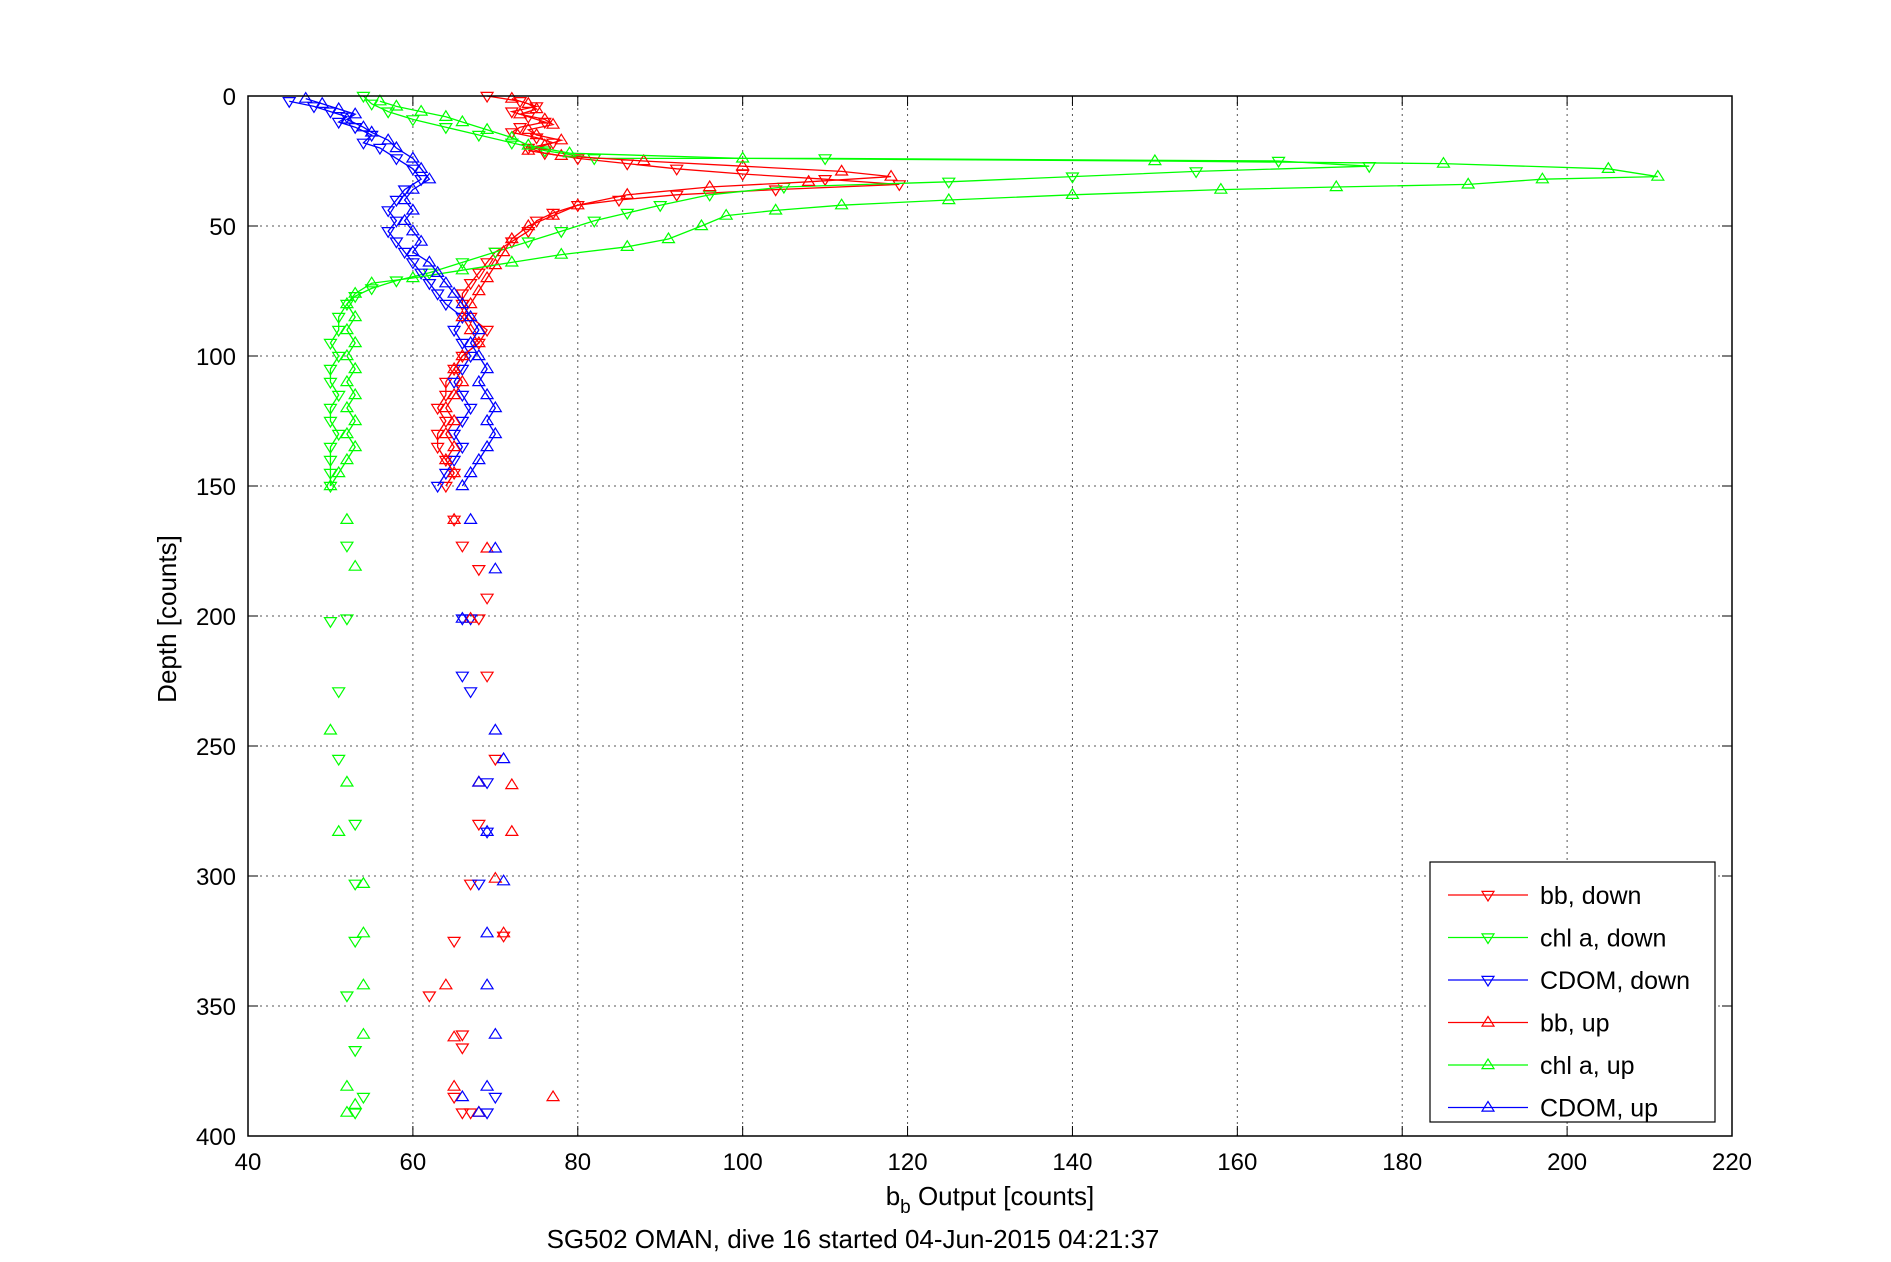 Image resolution: width=1891 pixels, height=1262 pixels. Describe the element at coordinates (990, 1199) in the screenshot. I see `x-axis-label: bb Output [counts]` at that location.